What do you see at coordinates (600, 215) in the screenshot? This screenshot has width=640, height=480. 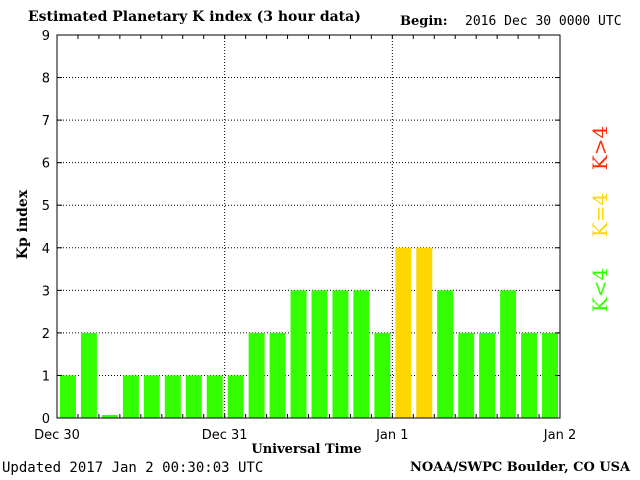 I see `legend-item: K=4` at bounding box center [600, 215].